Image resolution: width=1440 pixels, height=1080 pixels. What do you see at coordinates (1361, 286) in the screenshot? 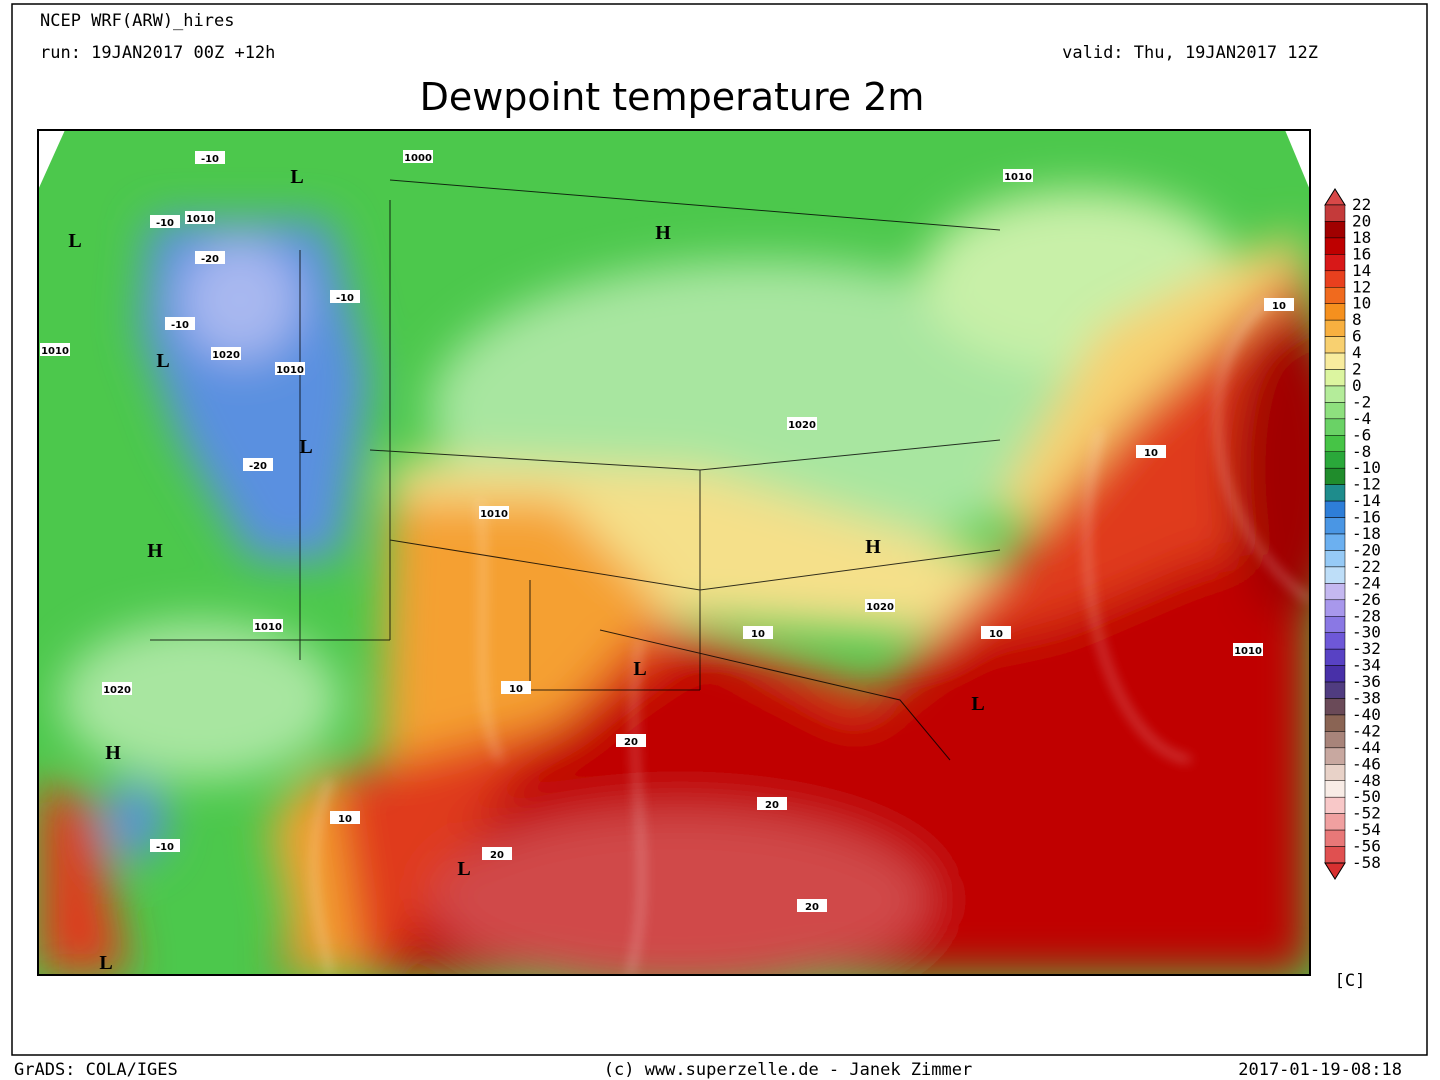
I see `colorbar-label: 12` at bounding box center [1361, 286].